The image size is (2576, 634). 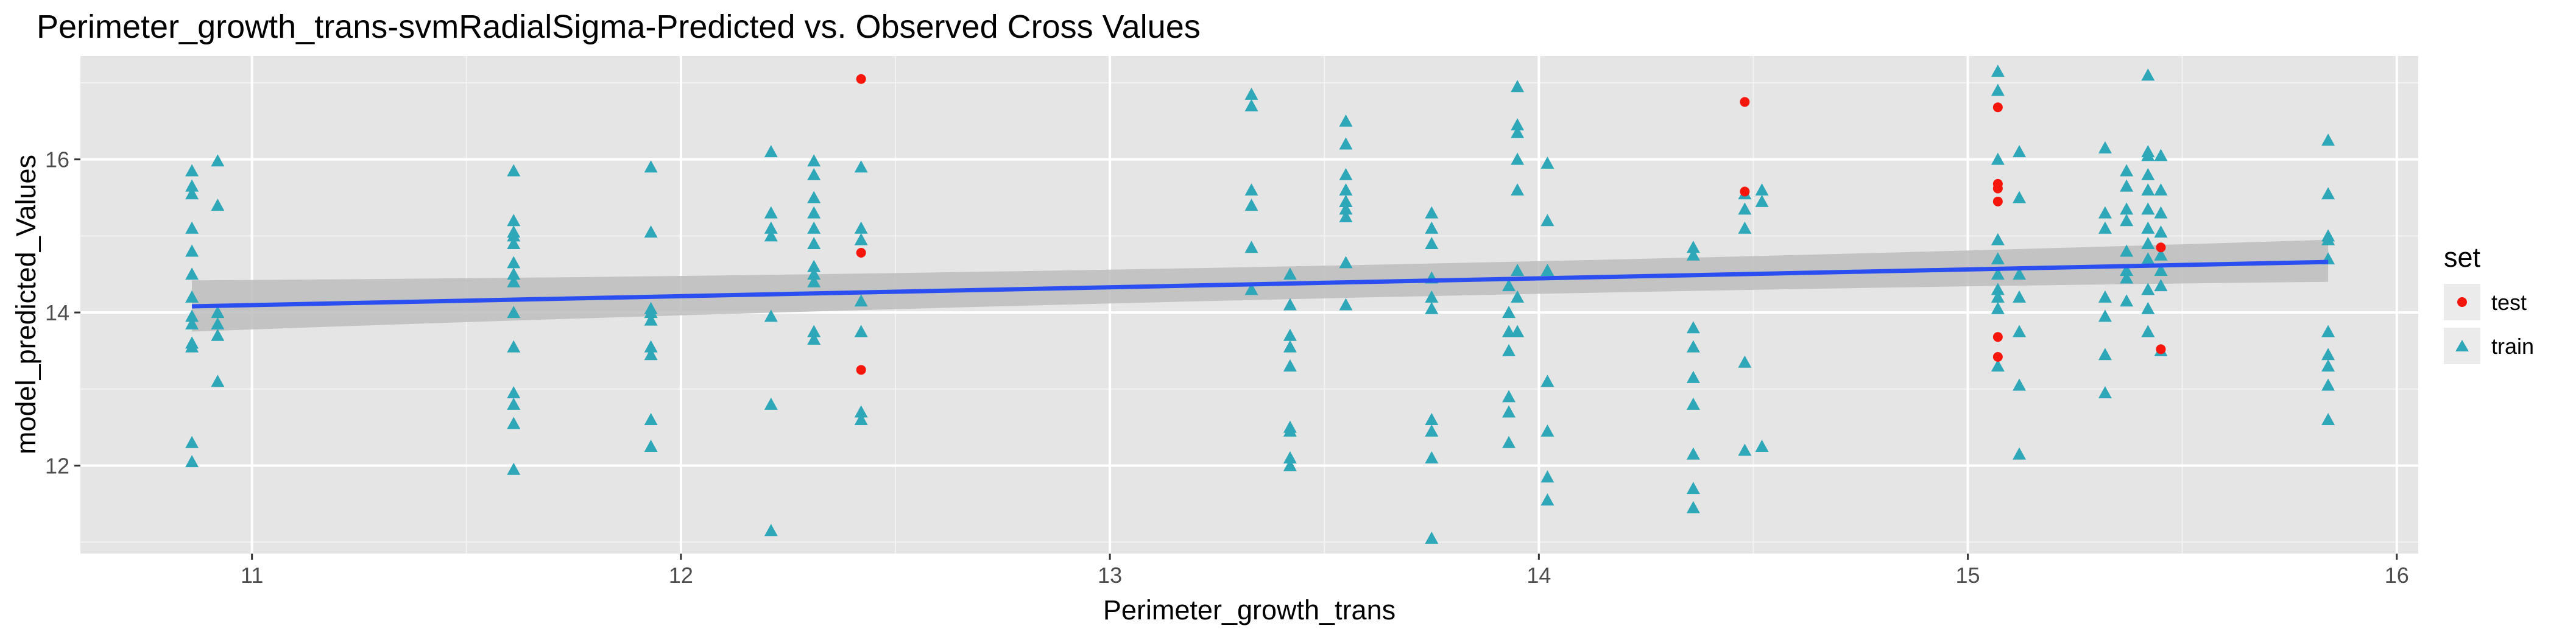 I want to click on y-tick-label: 14, so click(x=57, y=312).